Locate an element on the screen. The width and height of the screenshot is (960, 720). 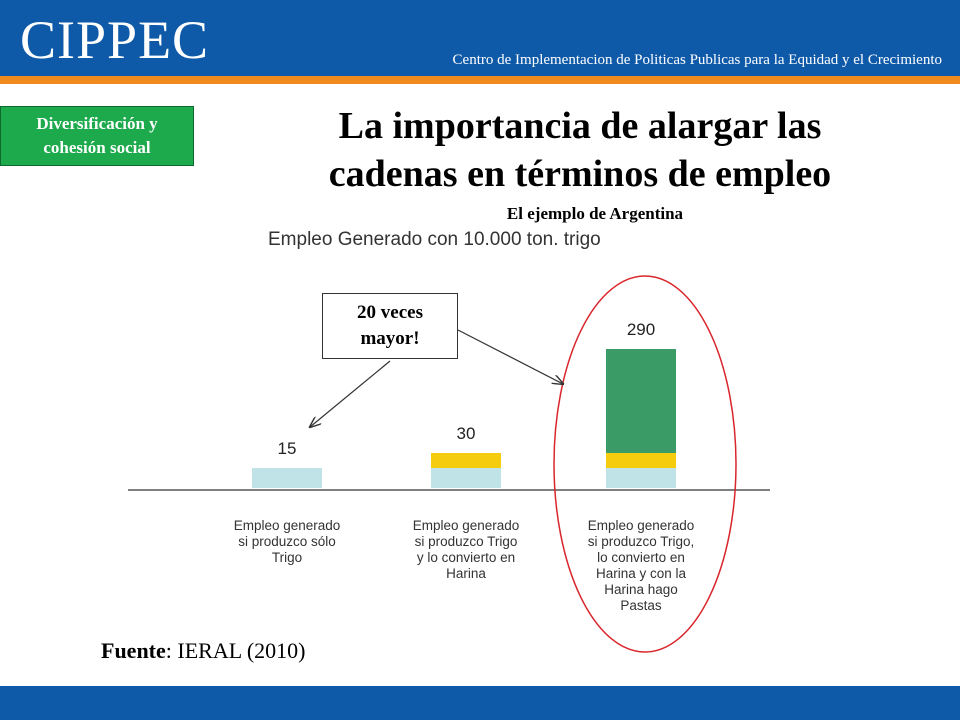
callout-line-2: mayor! is located at coordinates (390, 338).